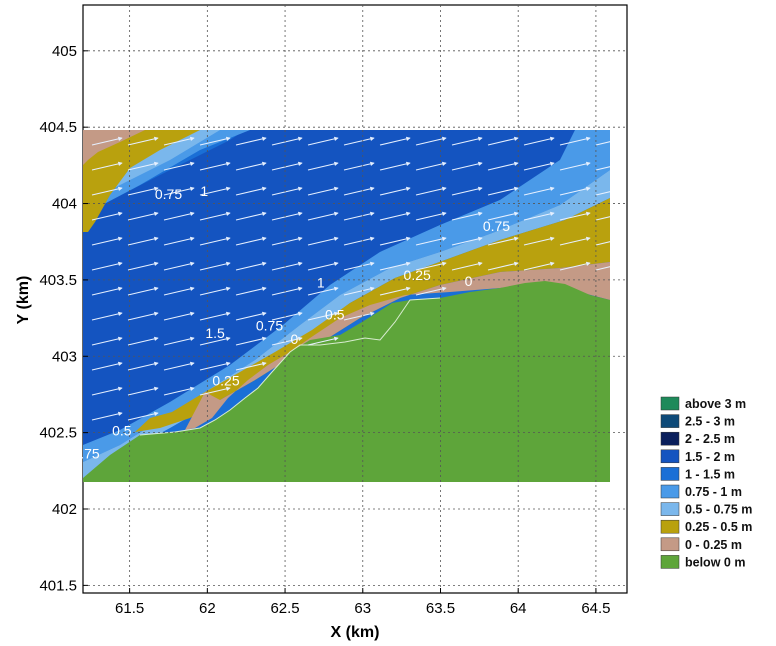  Describe the element at coordinates (58, 280) in the screenshot. I see `y-tick-label: 403.5` at that location.